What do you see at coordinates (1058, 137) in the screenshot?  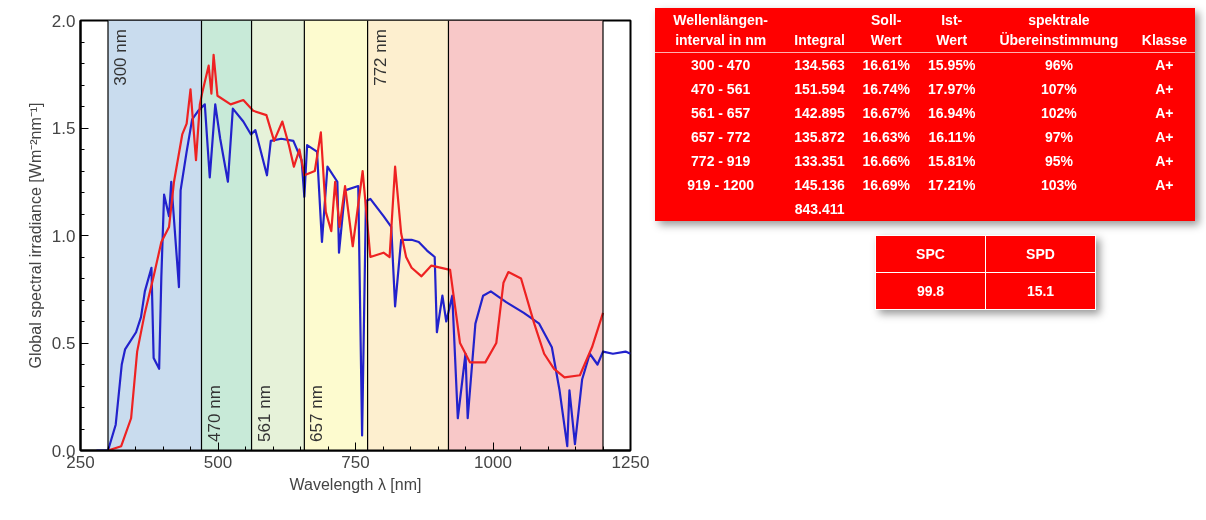 I see `text: 97%` at bounding box center [1058, 137].